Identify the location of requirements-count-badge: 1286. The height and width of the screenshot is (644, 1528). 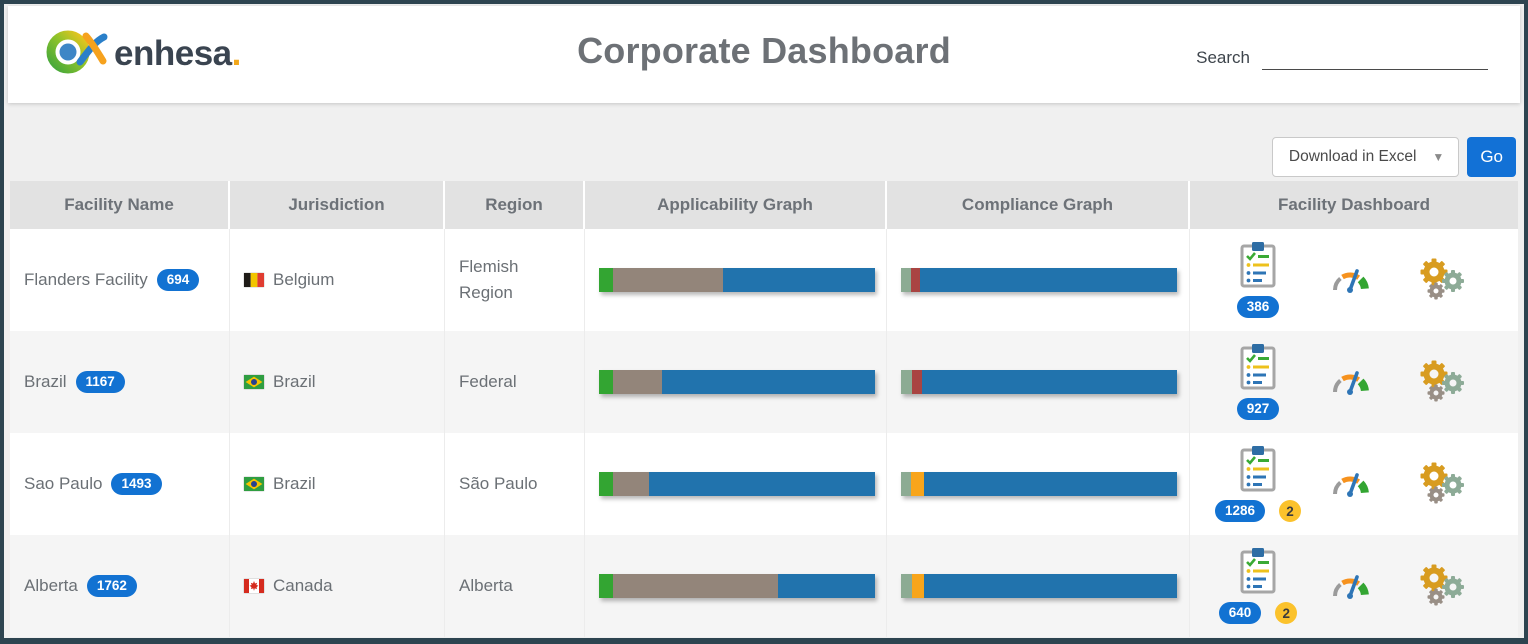
(1240, 511).